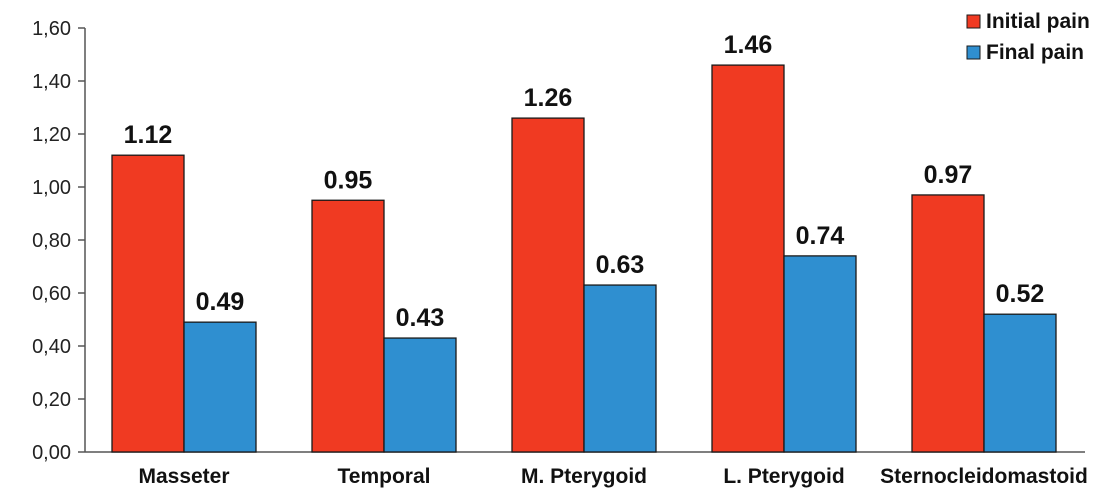 The width and height of the screenshot is (1111, 495). What do you see at coordinates (1038, 21) in the screenshot?
I see `legend-label: Initial pain` at bounding box center [1038, 21].